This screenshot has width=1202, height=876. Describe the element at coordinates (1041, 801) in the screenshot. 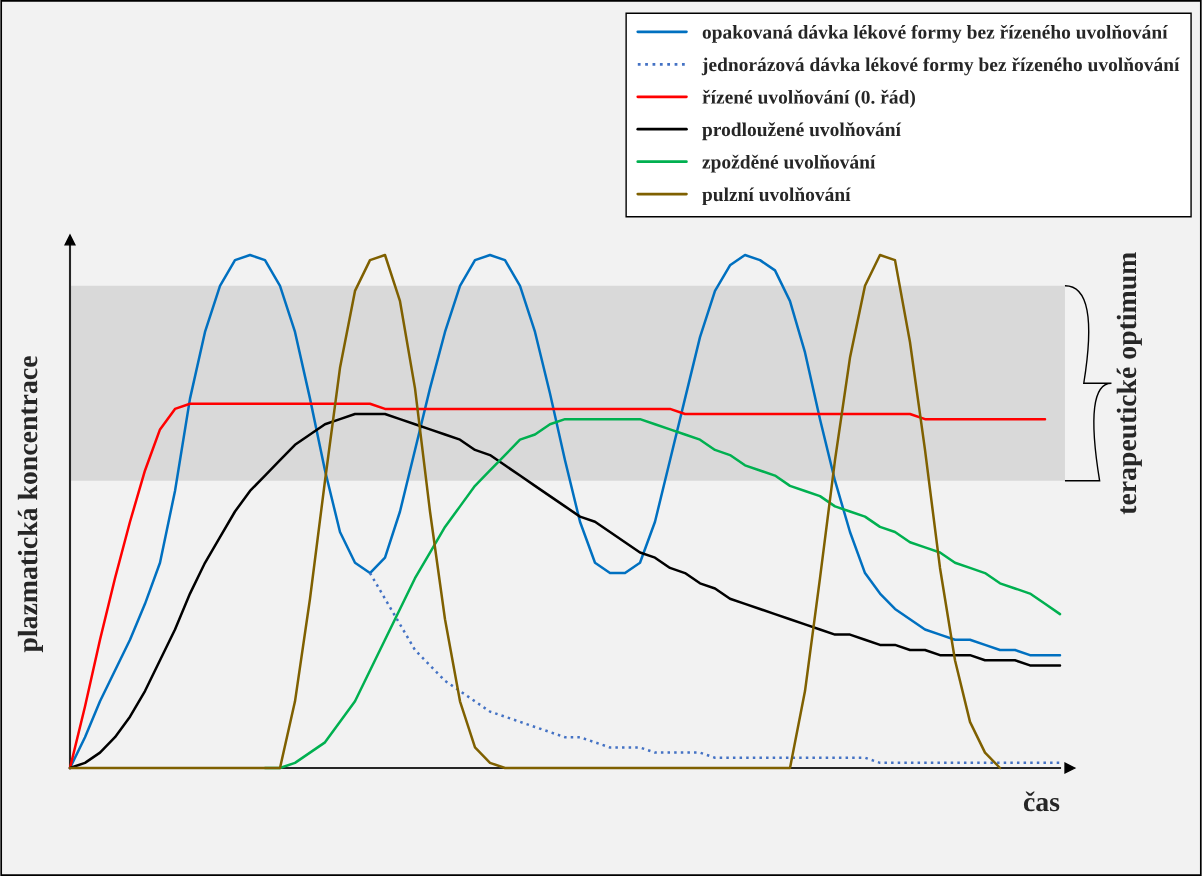

I see `x-axis-title: čas` at that location.